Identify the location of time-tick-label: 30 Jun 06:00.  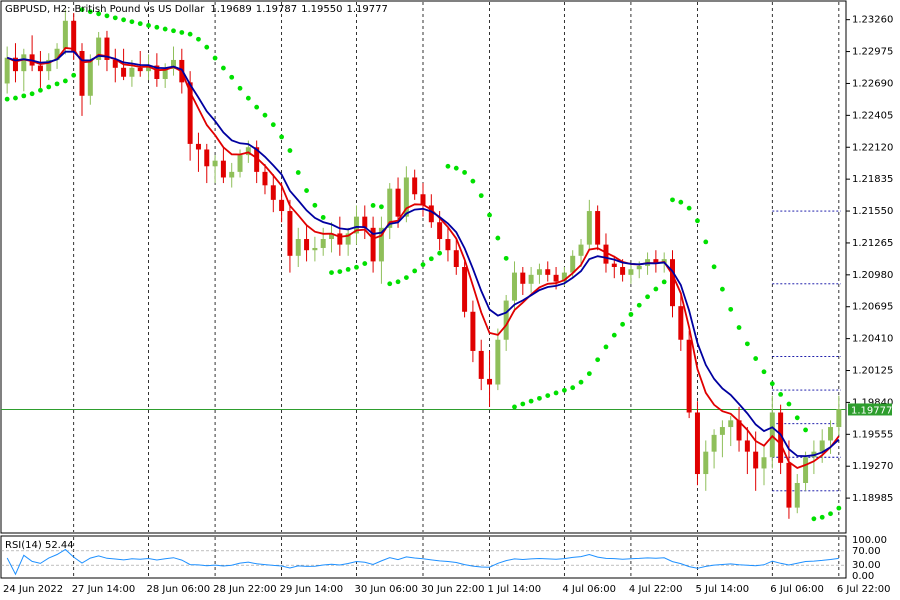
(386, 589).